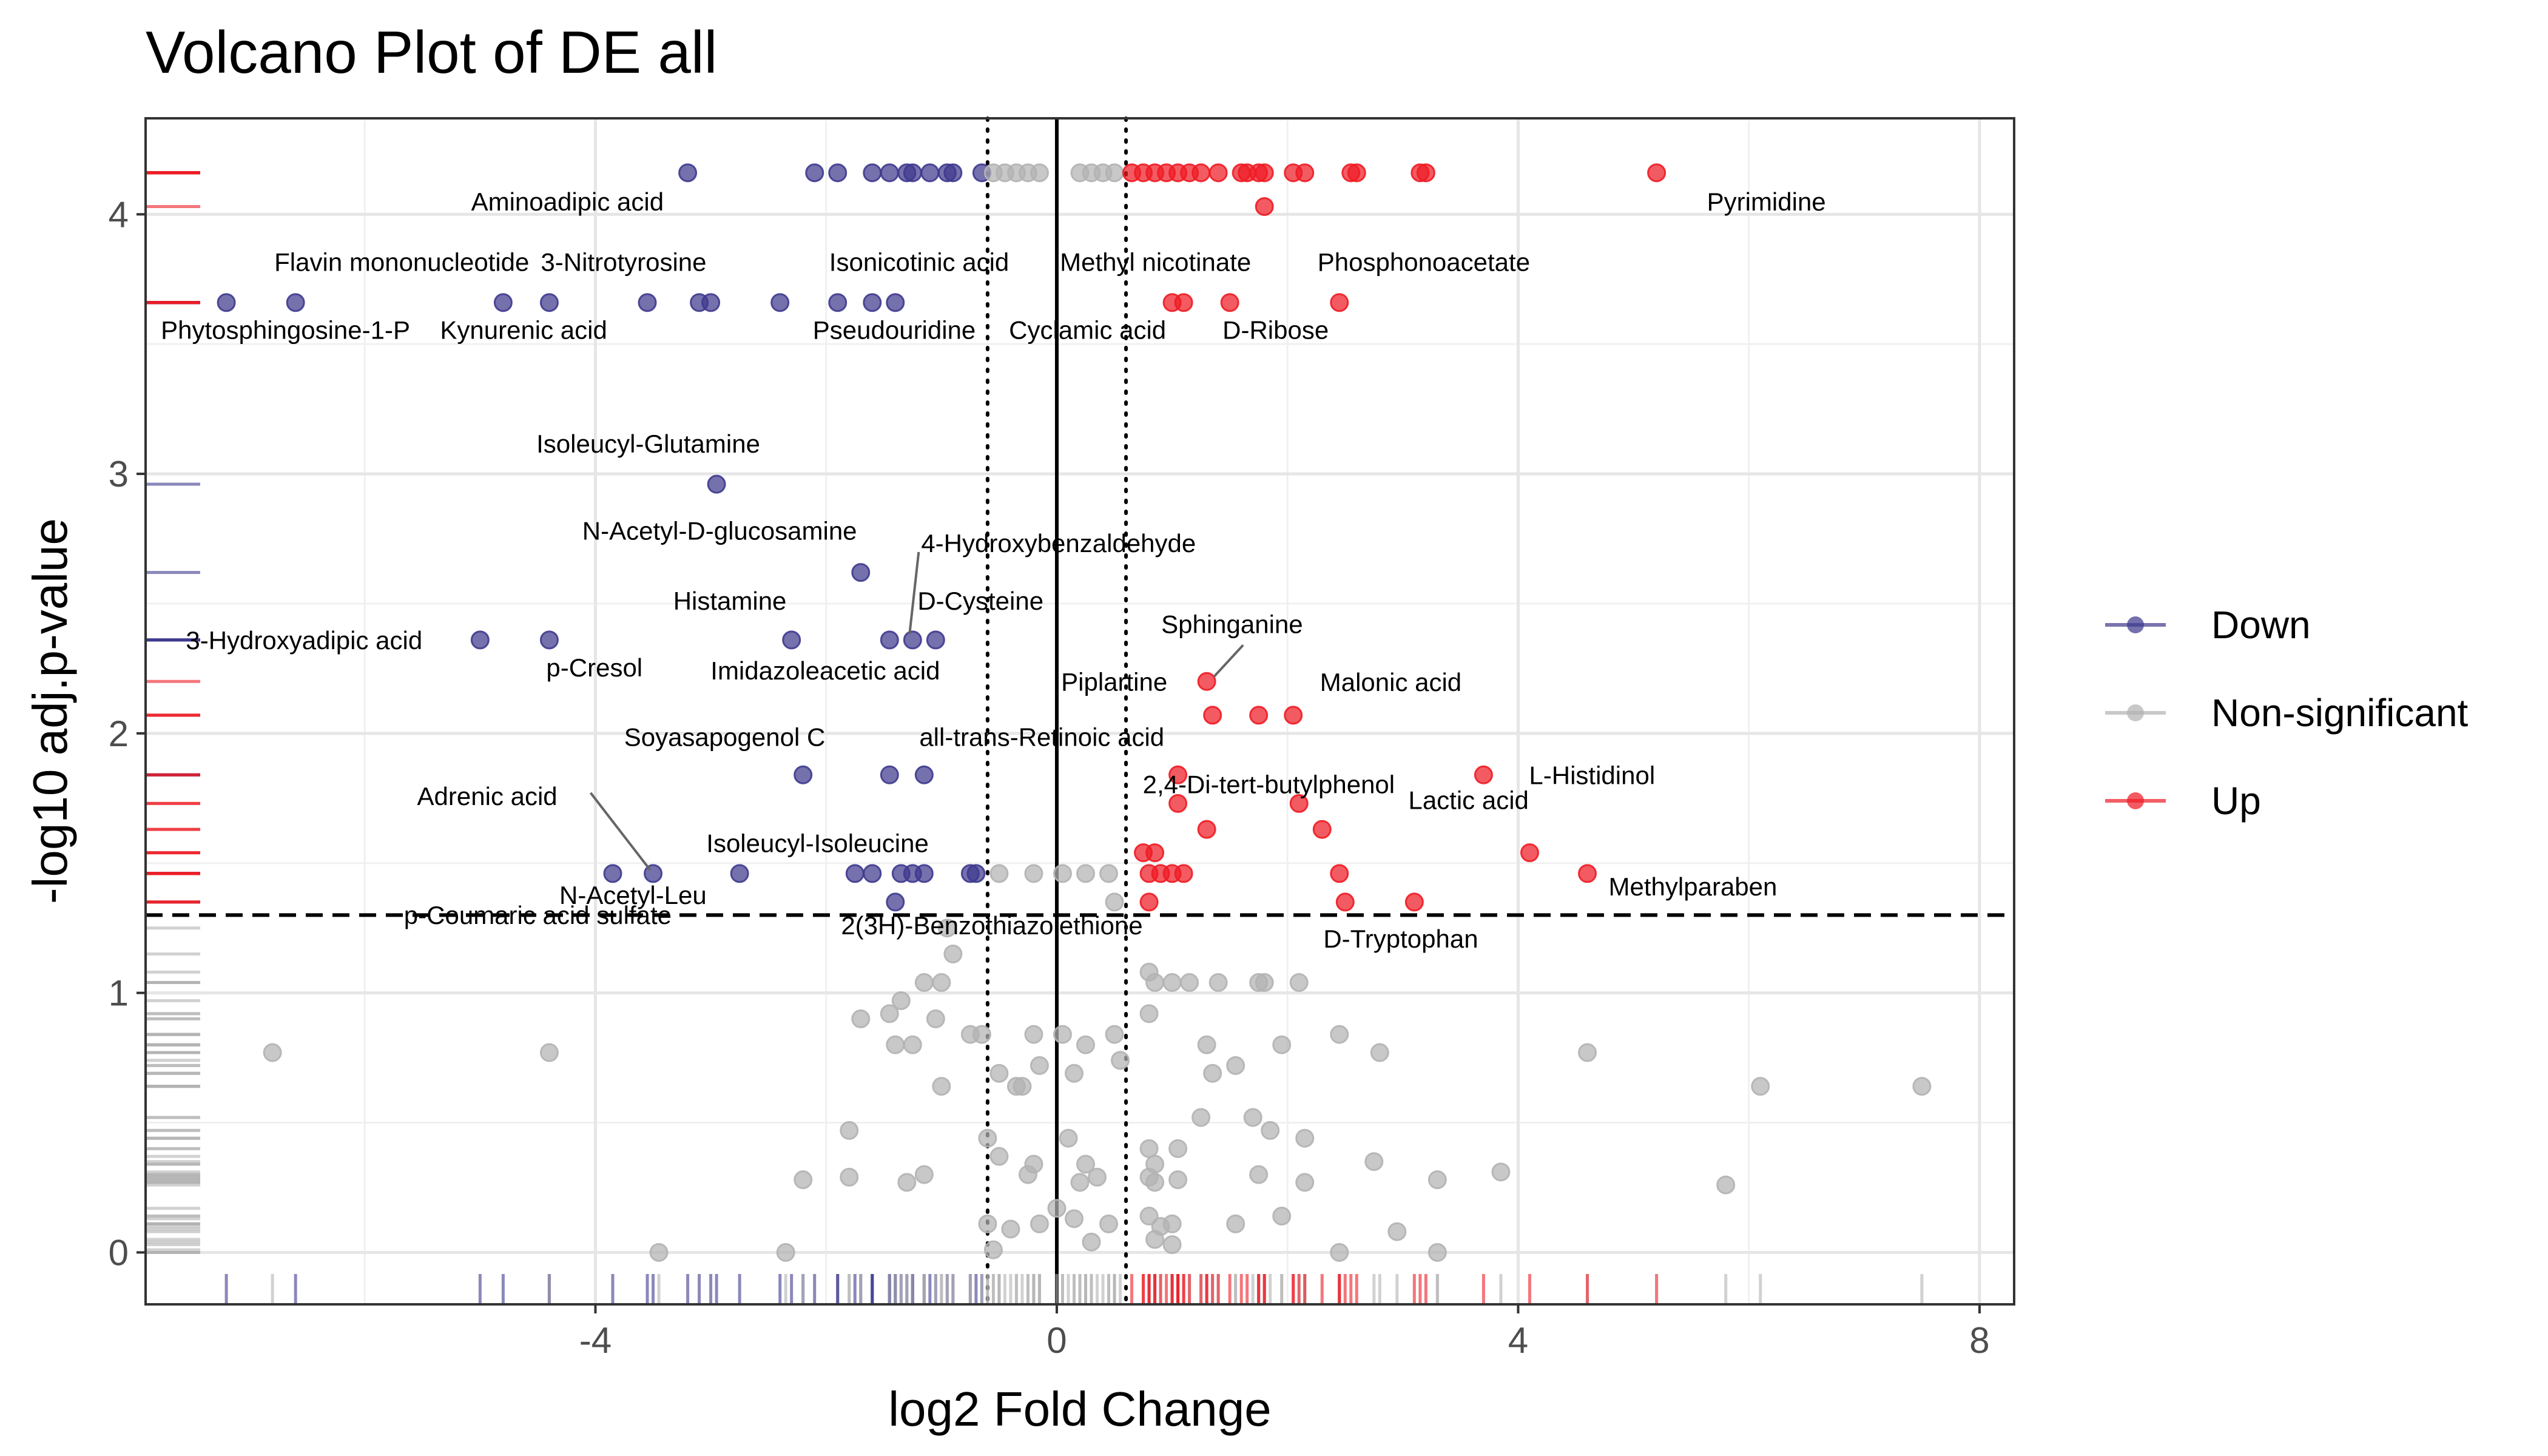 This screenshot has height=1456, width=2548. I want to click on y-axis-title: -log10 adj.p-value, so click(50, 711).